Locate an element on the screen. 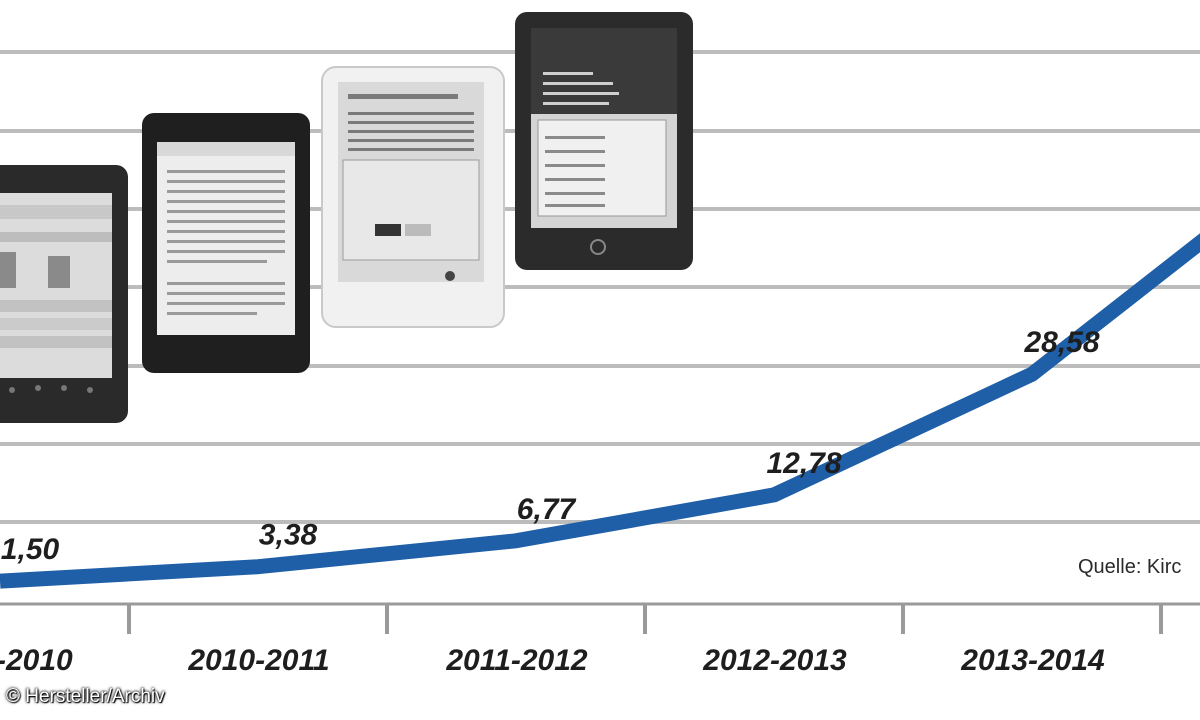 The height and width of the screenshot is (720, 1200). ereader-kindle-image is located at coordinates (226, 243).